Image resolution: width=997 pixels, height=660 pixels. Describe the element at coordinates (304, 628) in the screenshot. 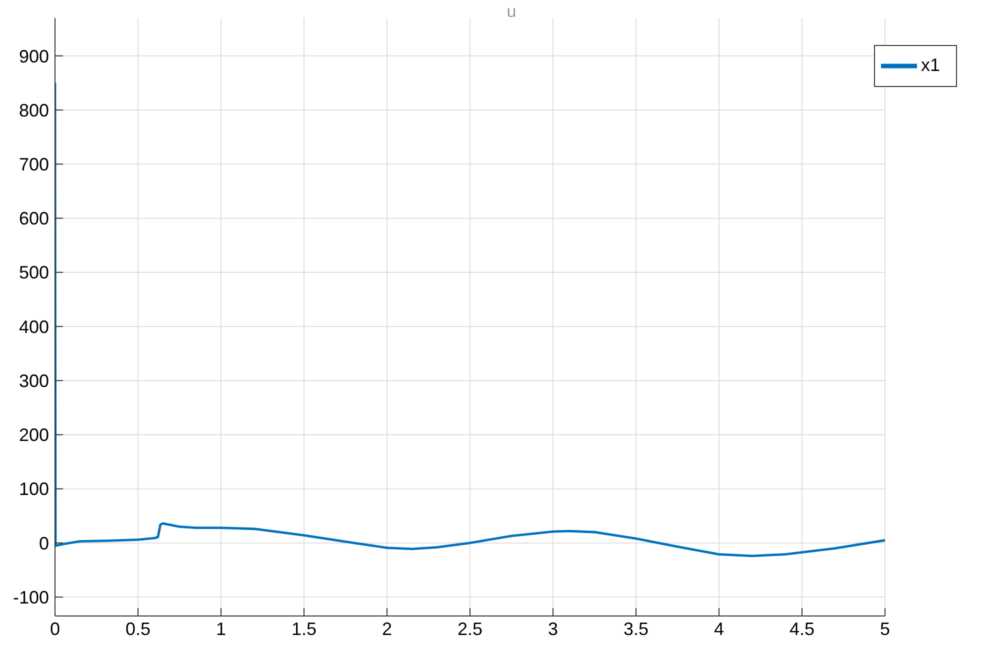

I see `x-tick-label: 1.5` at that location.